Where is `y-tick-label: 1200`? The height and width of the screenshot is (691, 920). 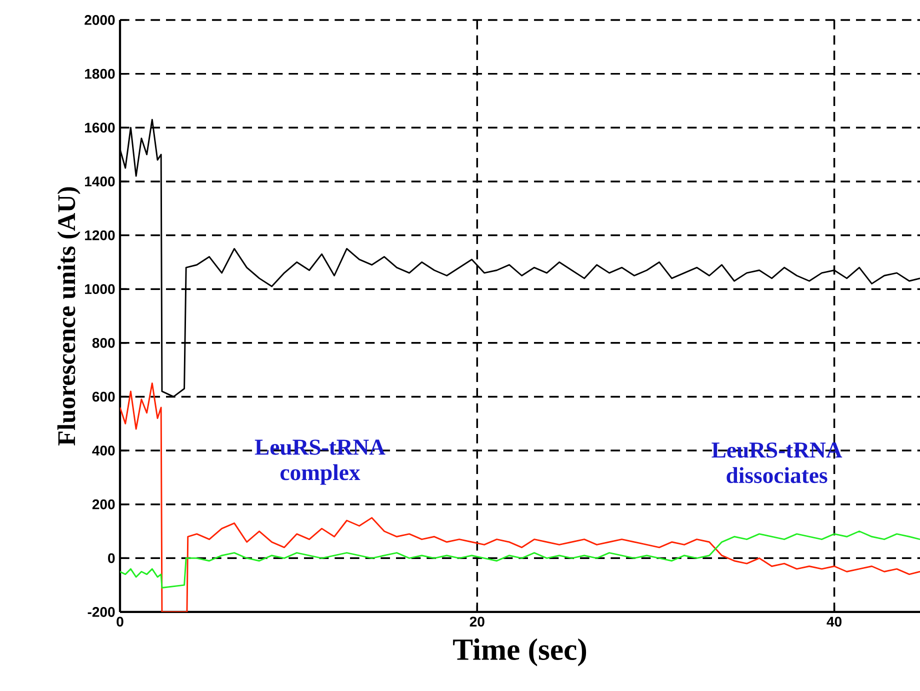
y-tick-label: 1200 is located at coordinates (100, 235).